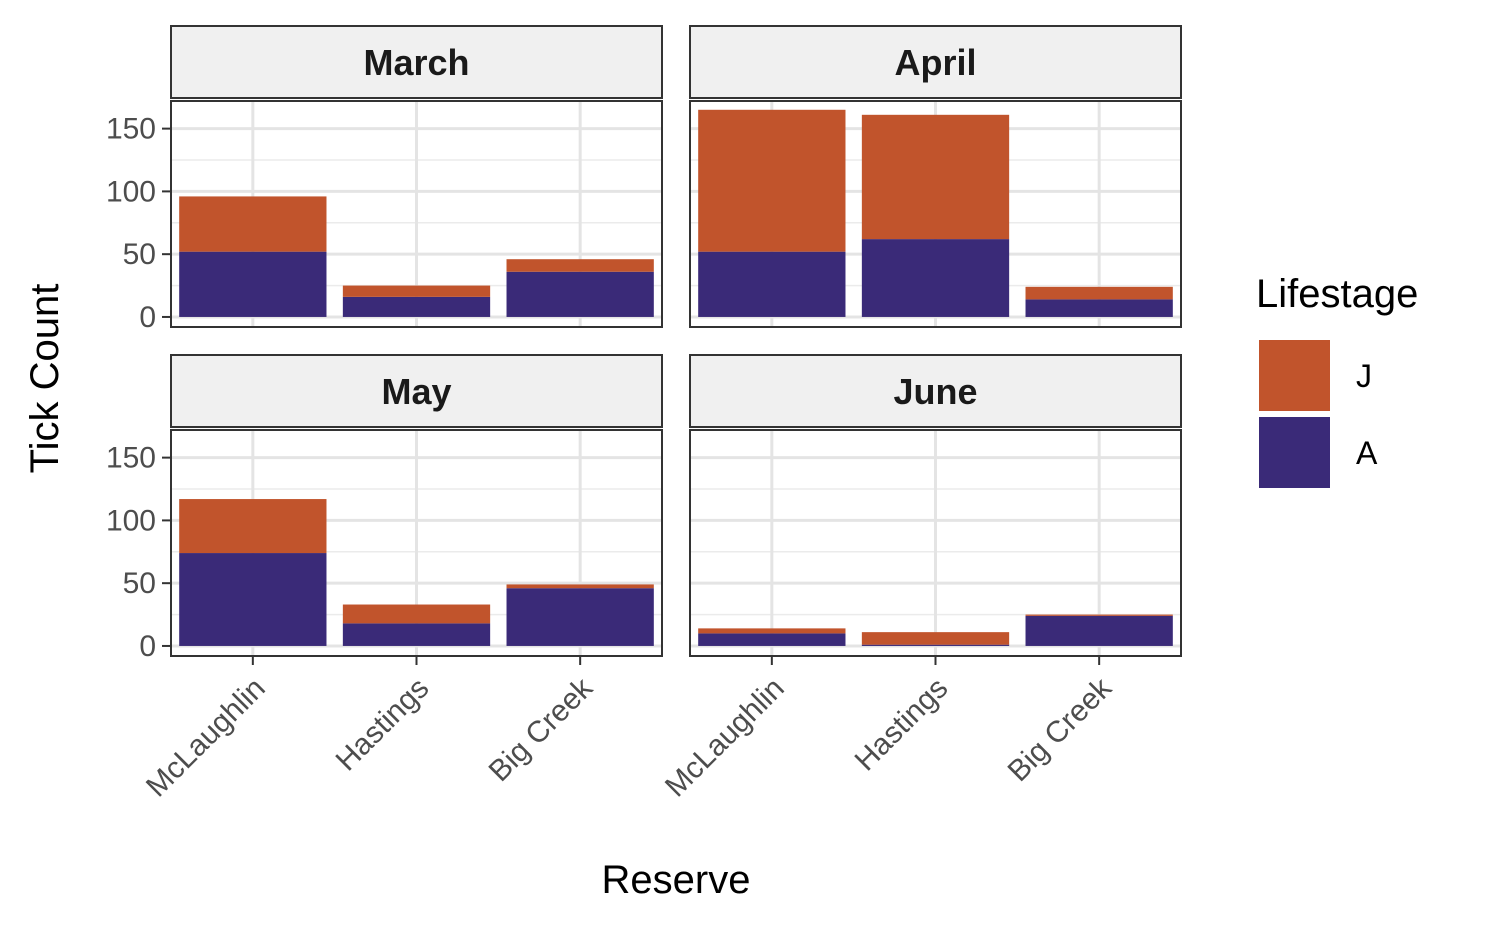 This screenshot has height=929, width=1503. I want to click on facet-title: April, so click(935, 62).